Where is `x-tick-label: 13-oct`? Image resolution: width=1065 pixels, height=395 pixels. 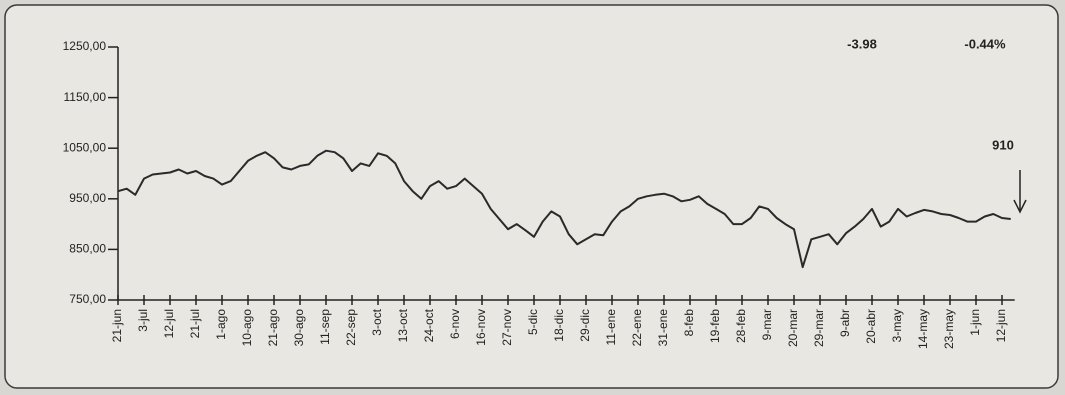
x-tick-label: 13-oct is located at coordinates (403, 325).